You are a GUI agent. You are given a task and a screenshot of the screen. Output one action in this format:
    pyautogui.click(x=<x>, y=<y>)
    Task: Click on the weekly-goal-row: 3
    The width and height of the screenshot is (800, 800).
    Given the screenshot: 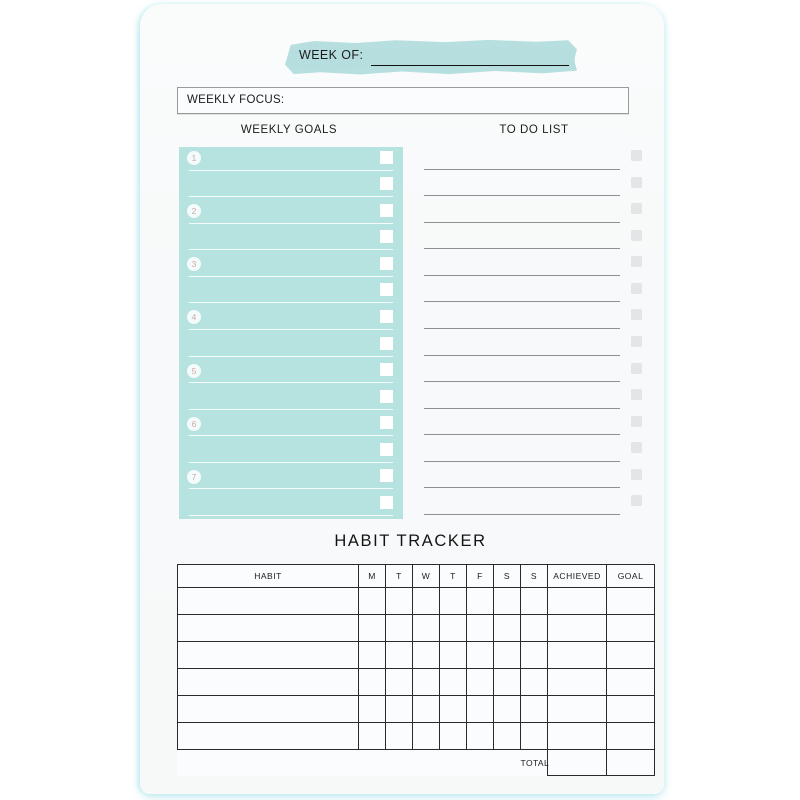 What is the action you would take?
    pyautogui.click(x=291, y=266)
    